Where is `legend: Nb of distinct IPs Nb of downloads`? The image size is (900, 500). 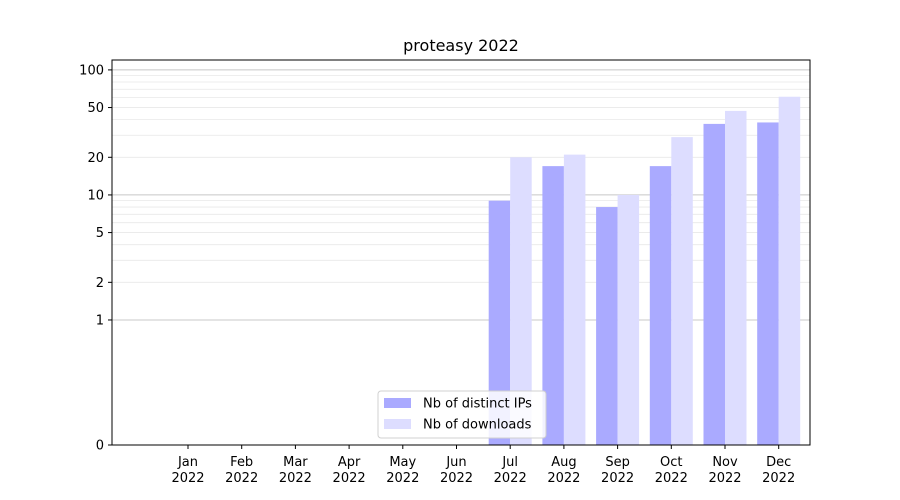
legend: Nb of distinct IPs Nb of downloads is located at coordinates (462, 414).